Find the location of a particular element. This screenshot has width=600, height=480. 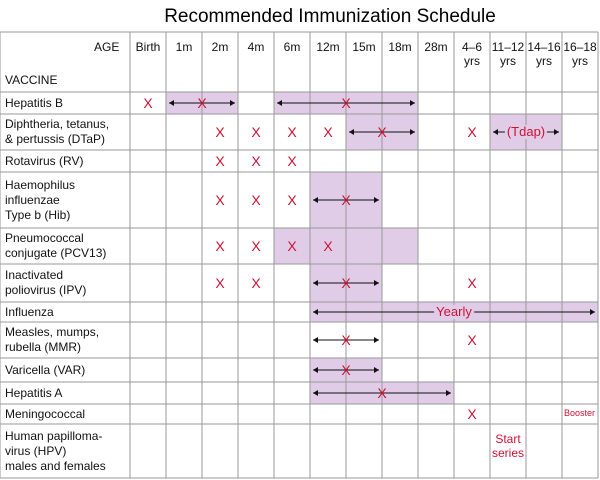

age-column-header: 11–12 yrs is located at coordinates (508, 54).